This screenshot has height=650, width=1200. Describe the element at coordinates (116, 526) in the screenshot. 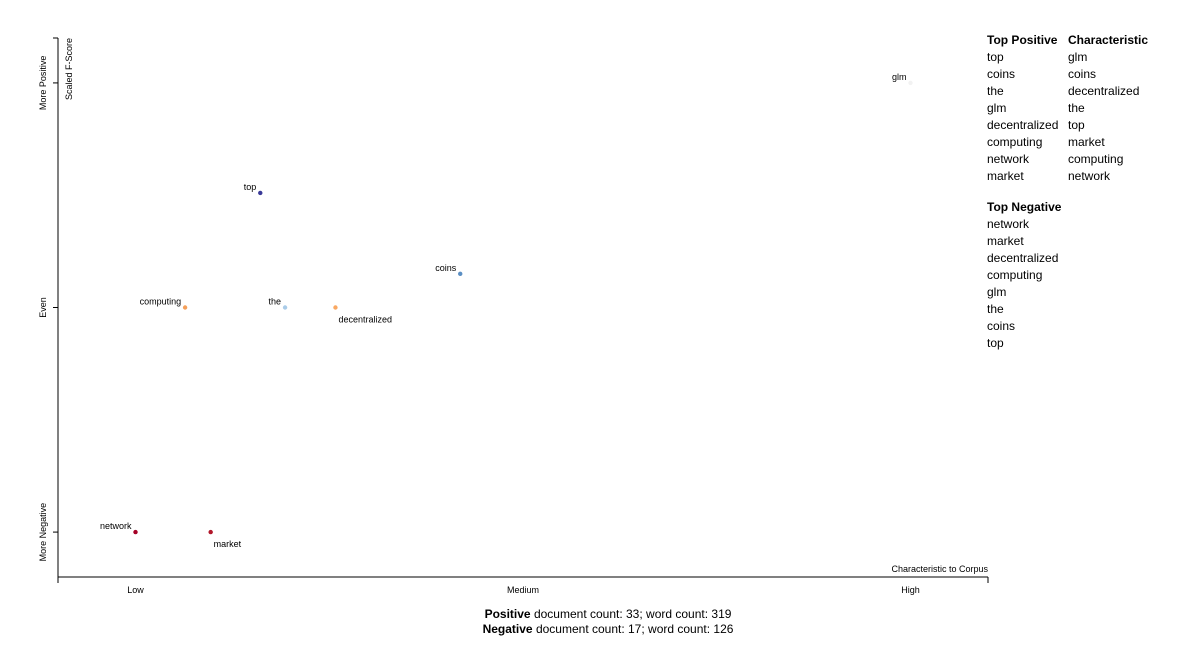

I see `point-label: network` at that location.